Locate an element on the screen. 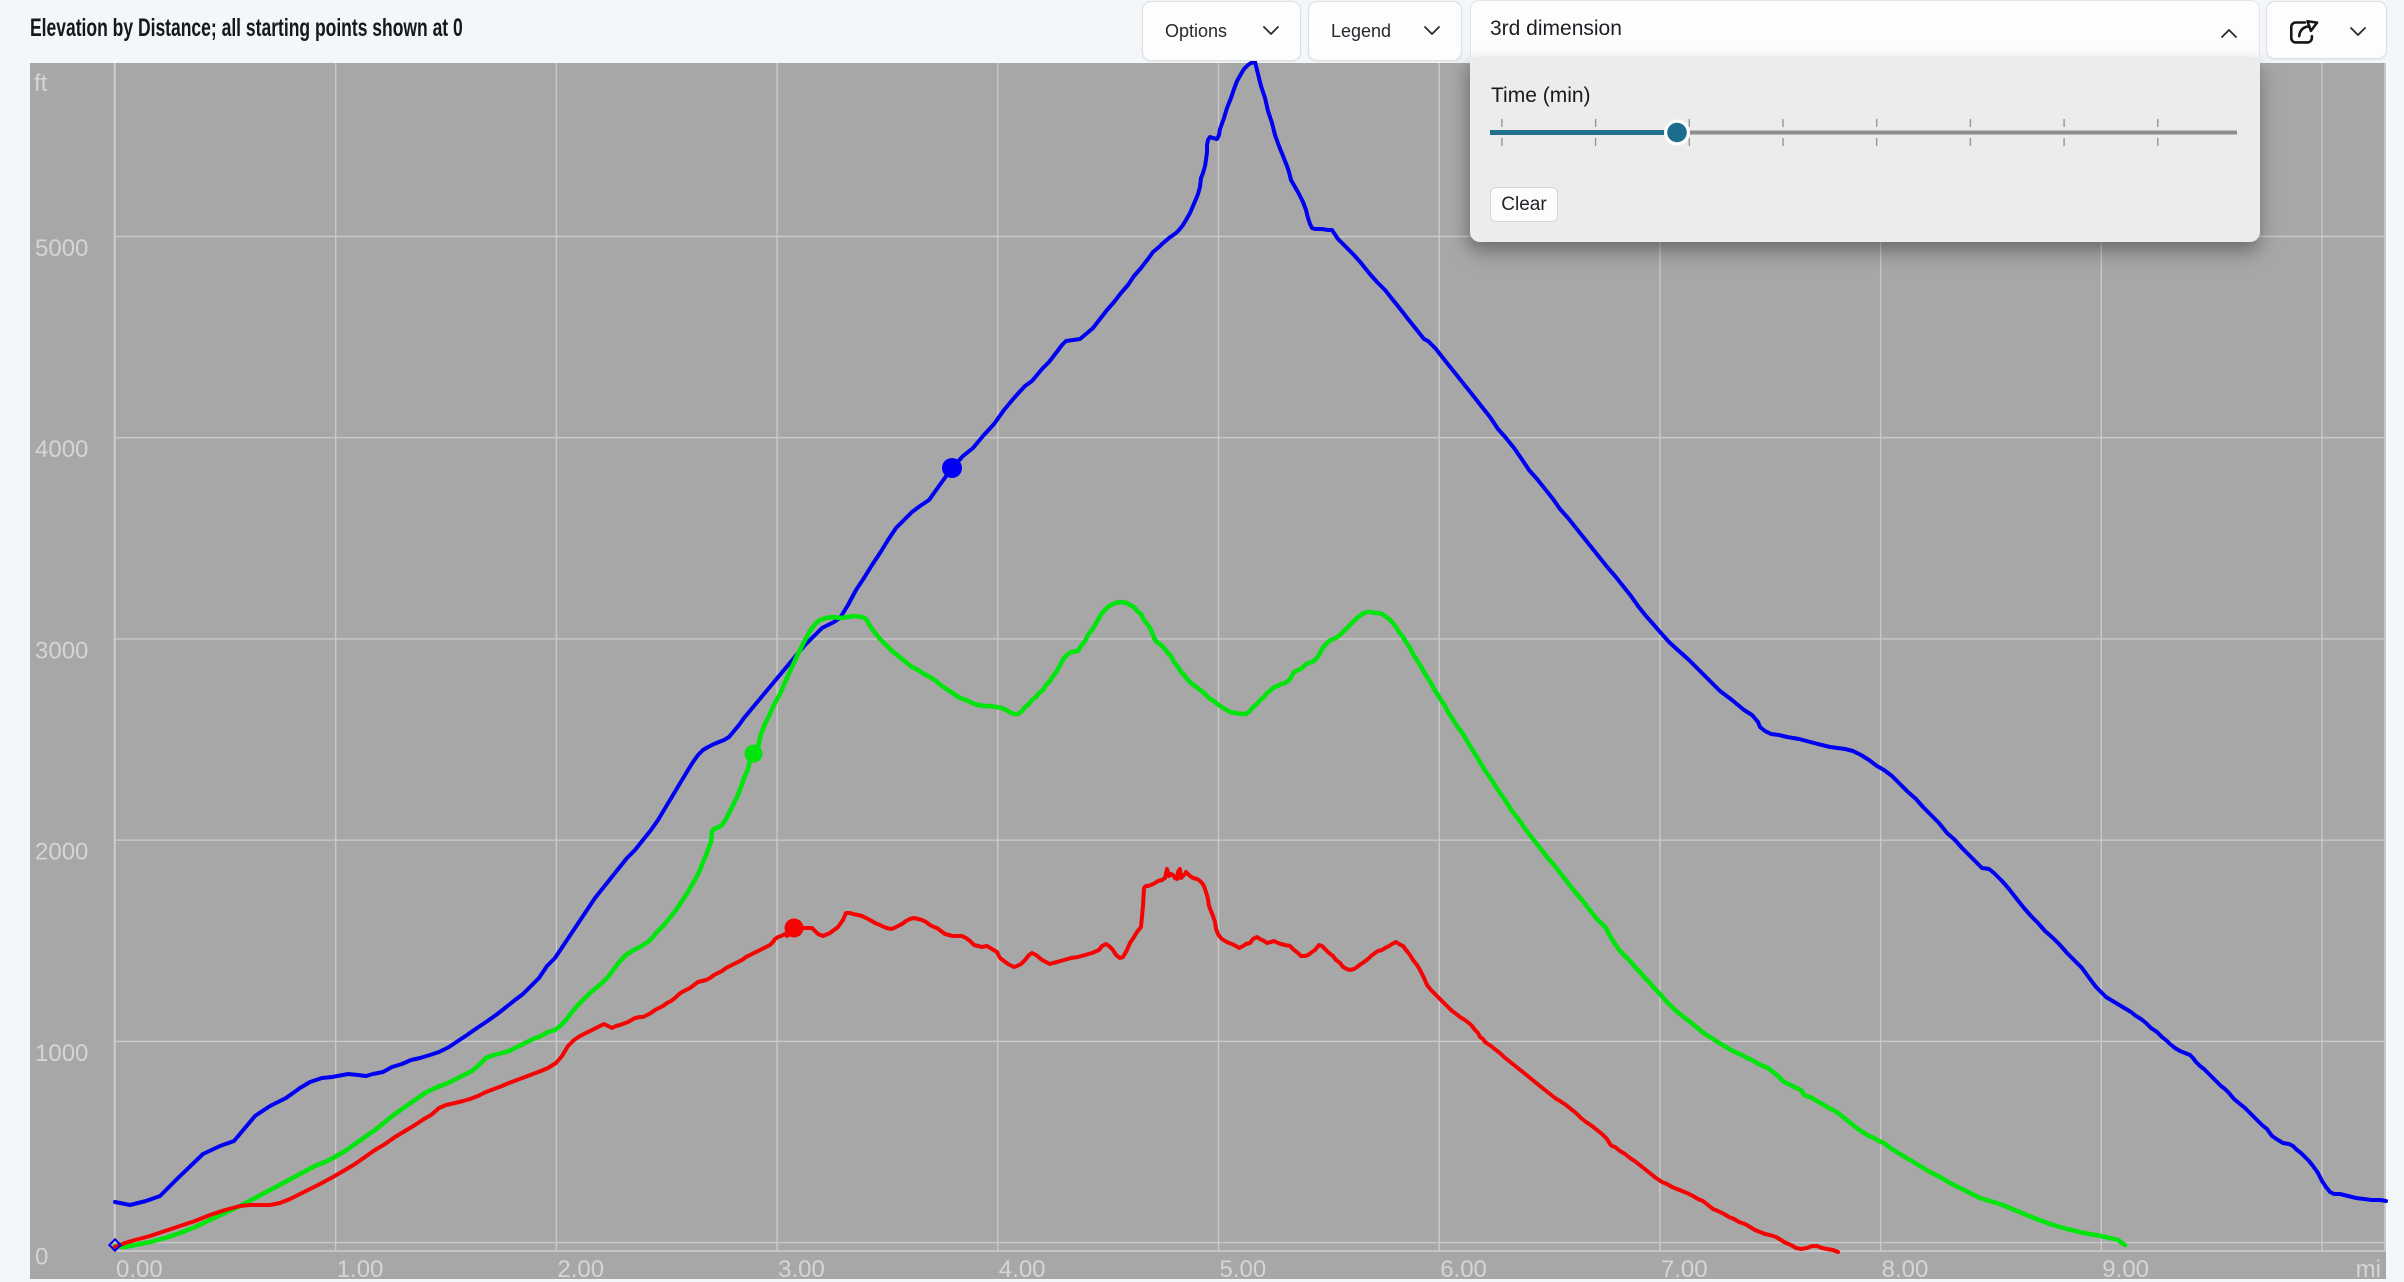  svg-text: 4000 is located at coordinates (61, 449).